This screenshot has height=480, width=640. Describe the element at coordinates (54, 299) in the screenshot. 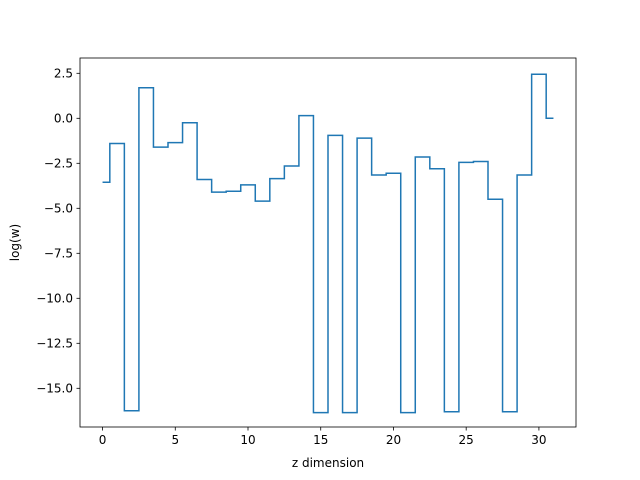

I see `y-tick-label: −10.0` at that location.